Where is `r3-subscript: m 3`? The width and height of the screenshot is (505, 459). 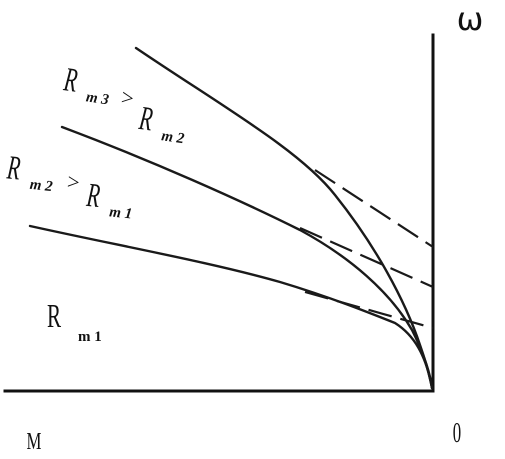
r3-subscript: m 3 is located at coordinates (97, 98).